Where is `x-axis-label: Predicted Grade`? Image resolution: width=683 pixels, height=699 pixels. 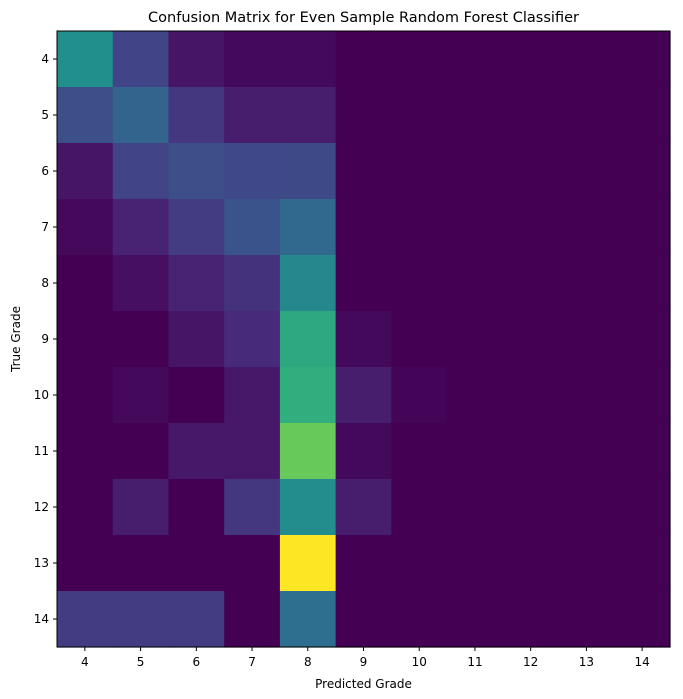
x-axis-label: Predicted Grade is located at coordinates (363, 684).